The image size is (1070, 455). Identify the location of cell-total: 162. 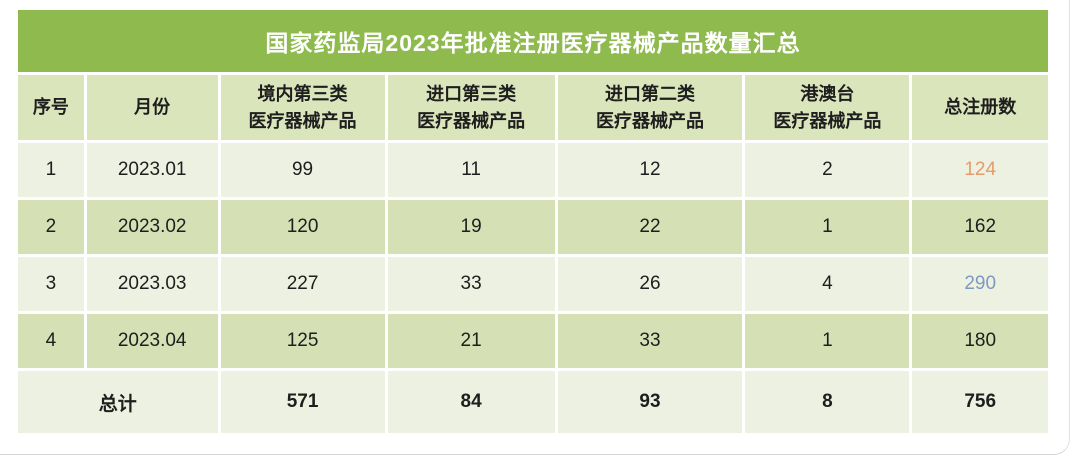
(980, 227).